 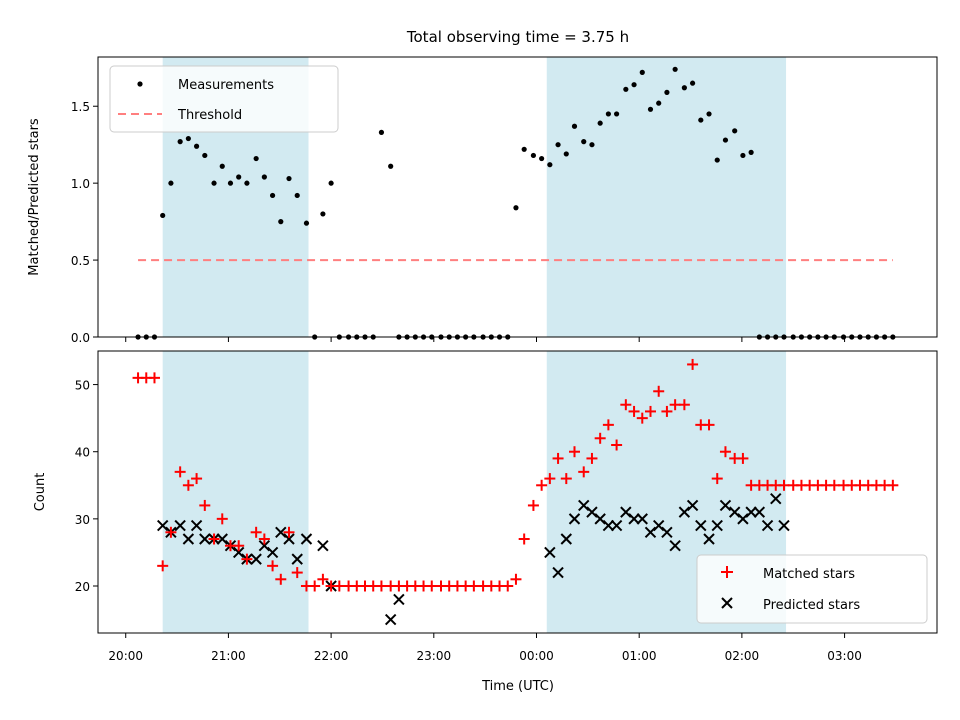 I want to click on bottom-legend: Matched stars Predicted stars, so click(x=812, y=589).